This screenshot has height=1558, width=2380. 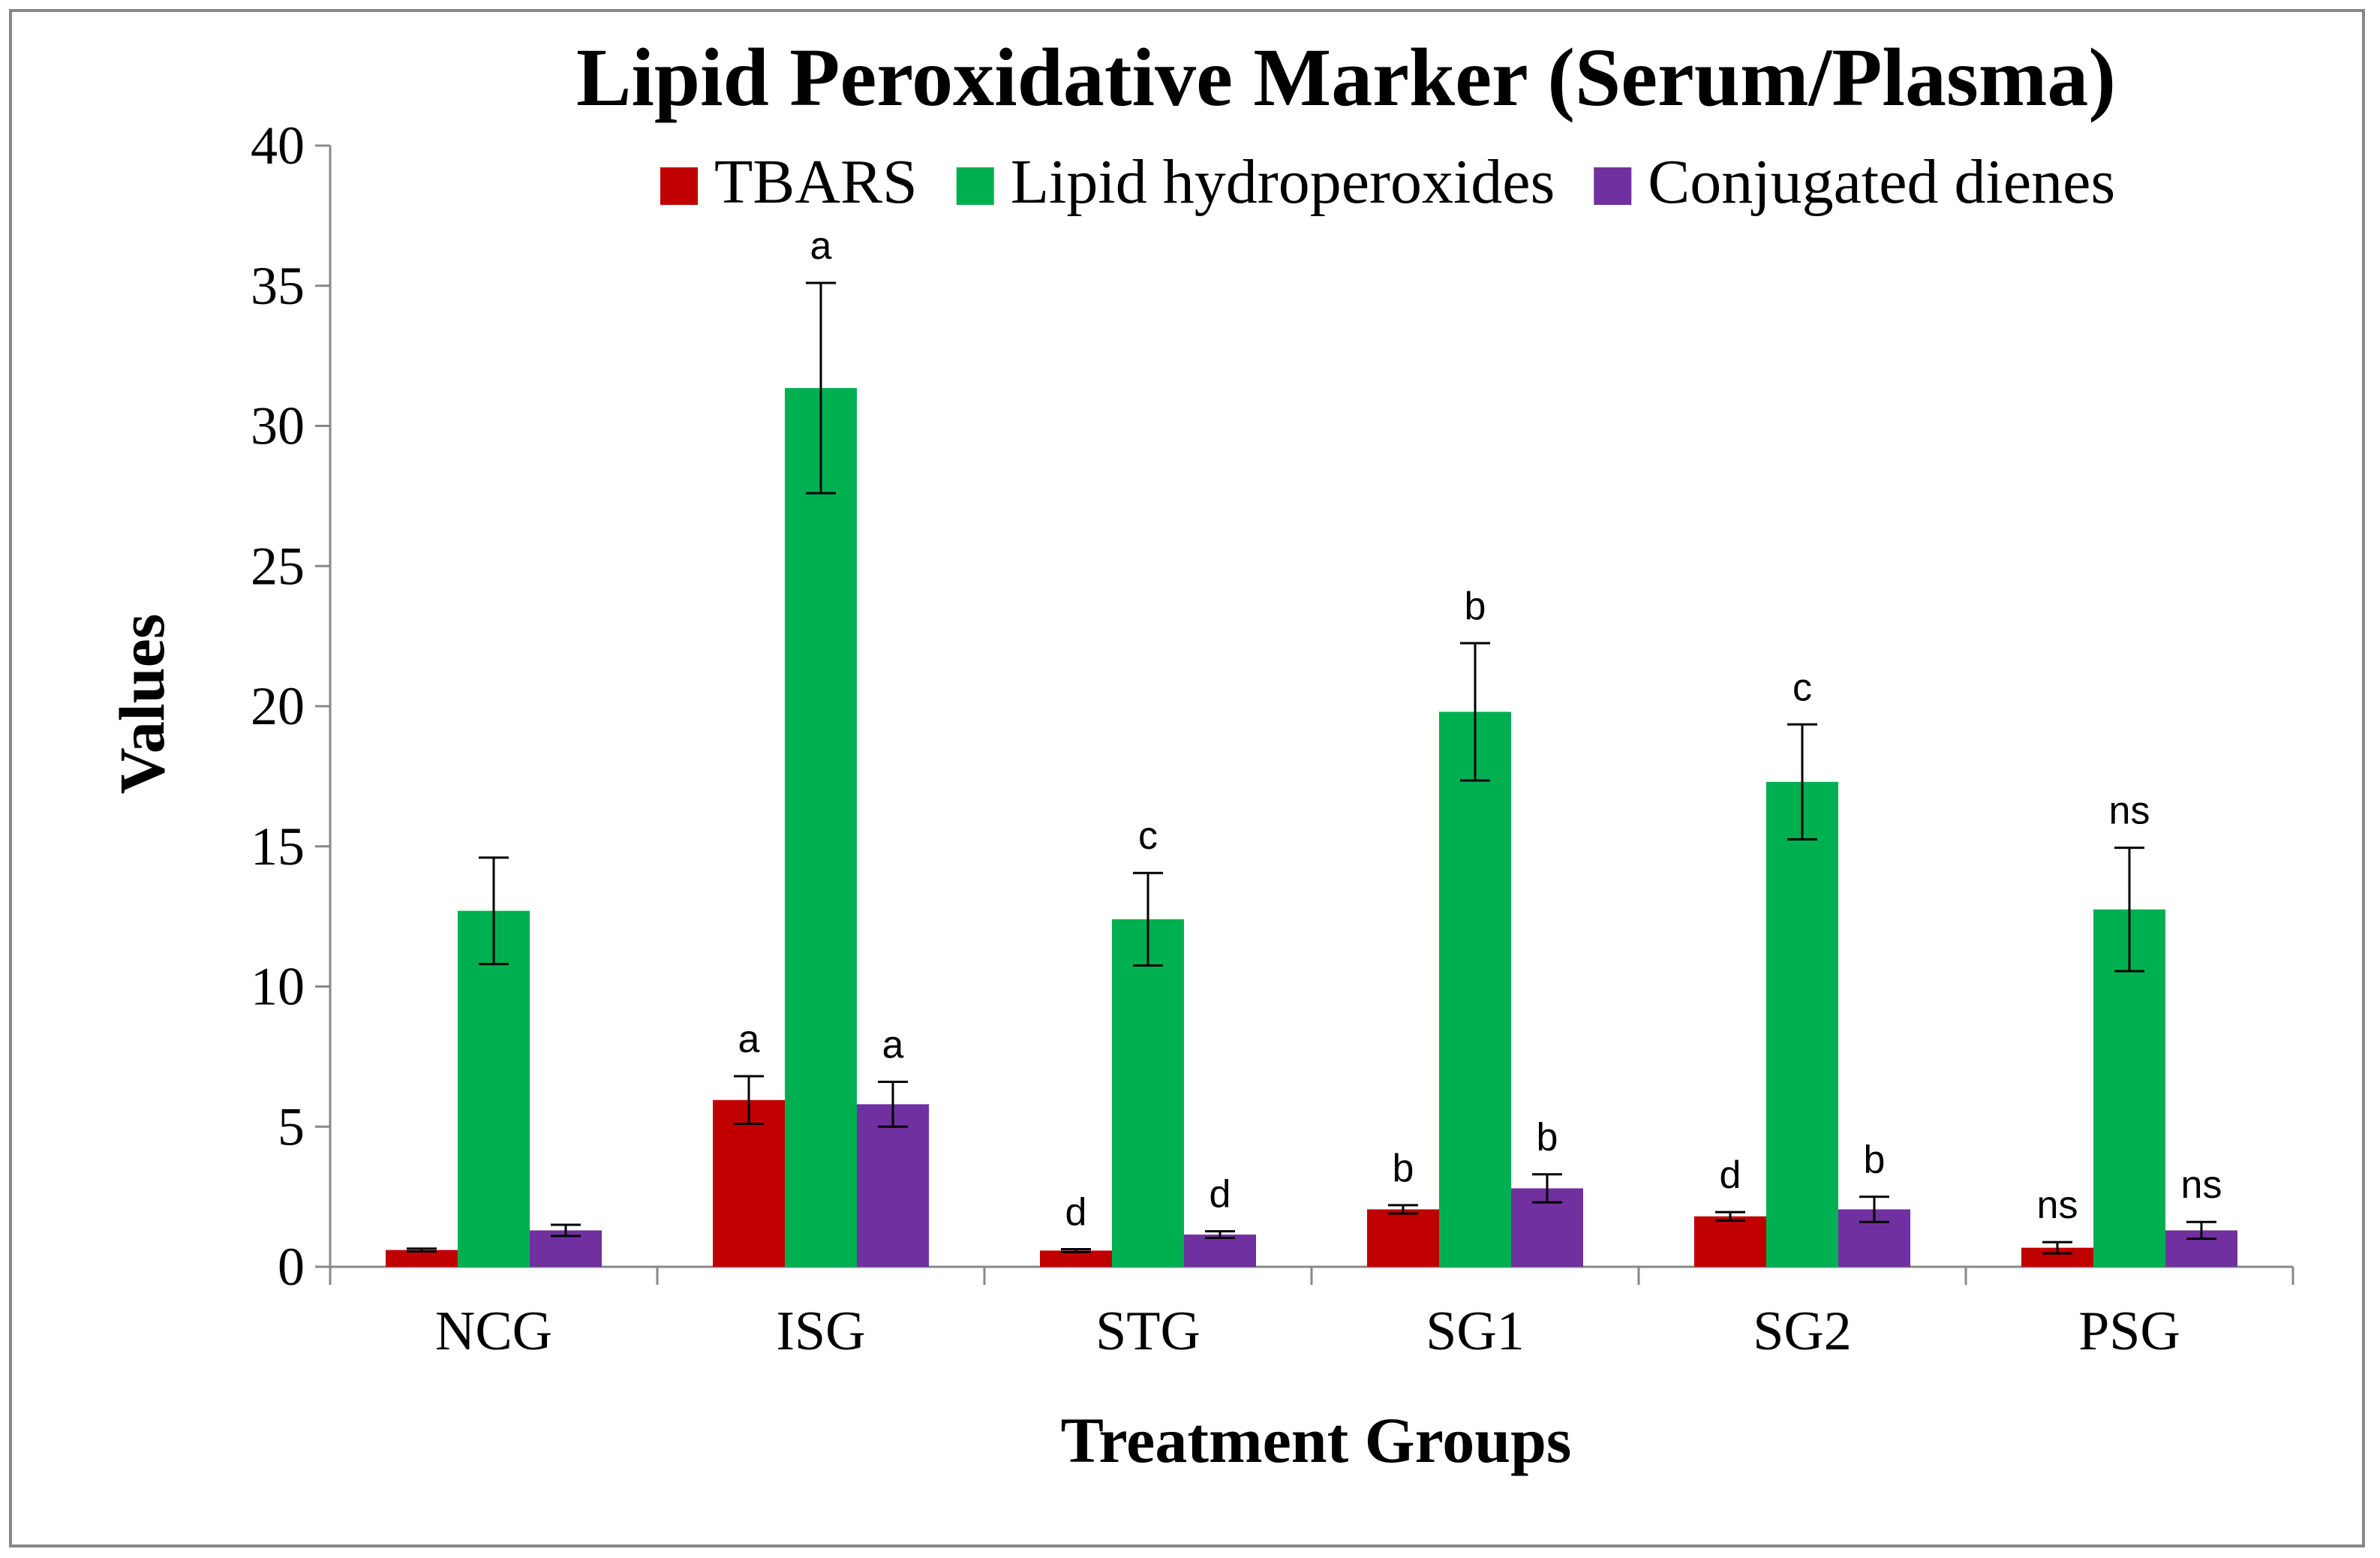 What do you see at coordinates (1802, 1024) in the screenshot?
I see `bar-lipid-hydroperoxides-sg2` at bounding box center [1802, 1024].